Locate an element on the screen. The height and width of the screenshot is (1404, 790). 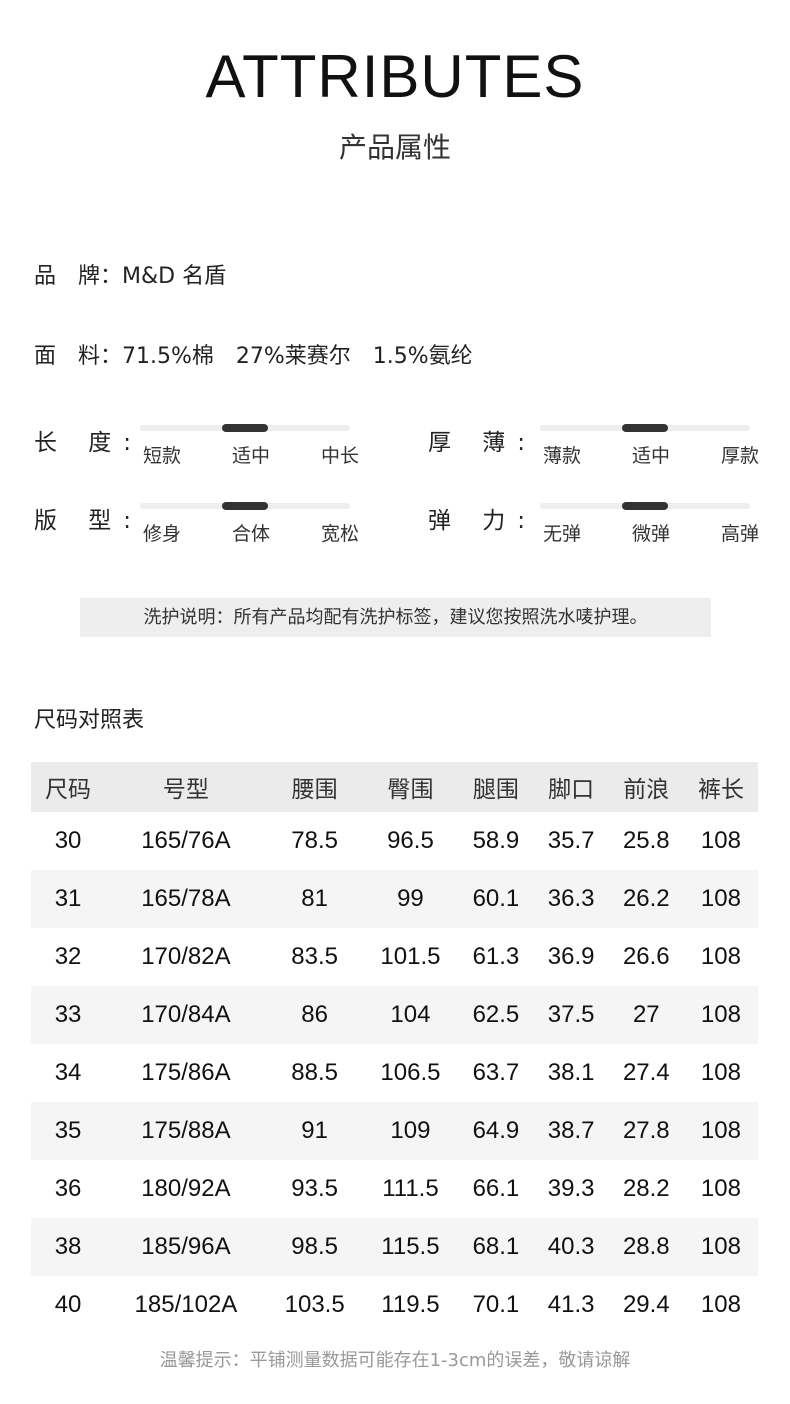
table-cell: 28.8 is located at coordinates (646, 1247).